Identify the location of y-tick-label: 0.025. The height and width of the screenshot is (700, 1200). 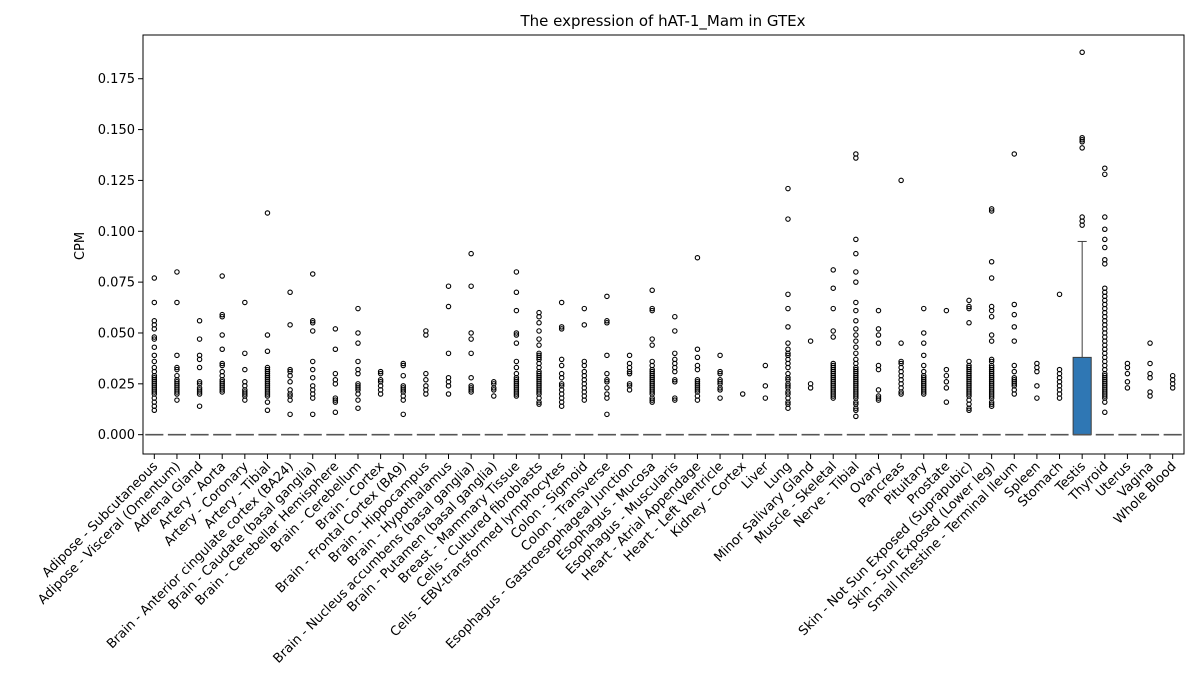
(116, 384).